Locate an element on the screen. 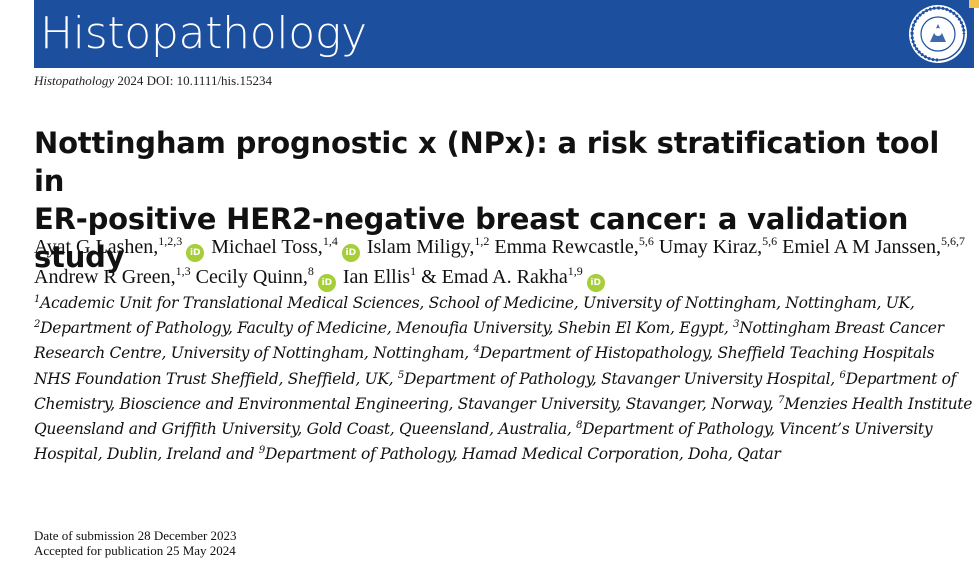  author-affiliation-sup: 1,2 is located at coordinates (482, 241).